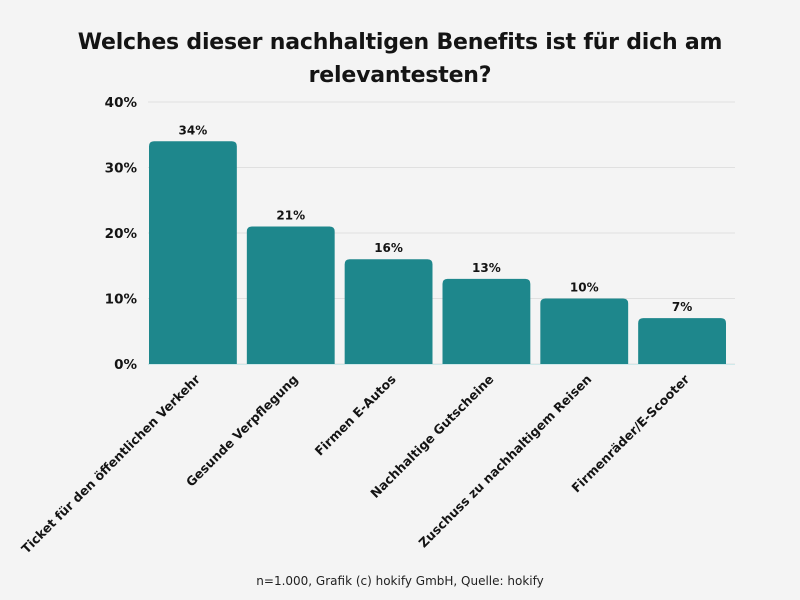  Describe the element at coordinates (584, 288) in the screenshot. I see `data-label: 10%` at that location.